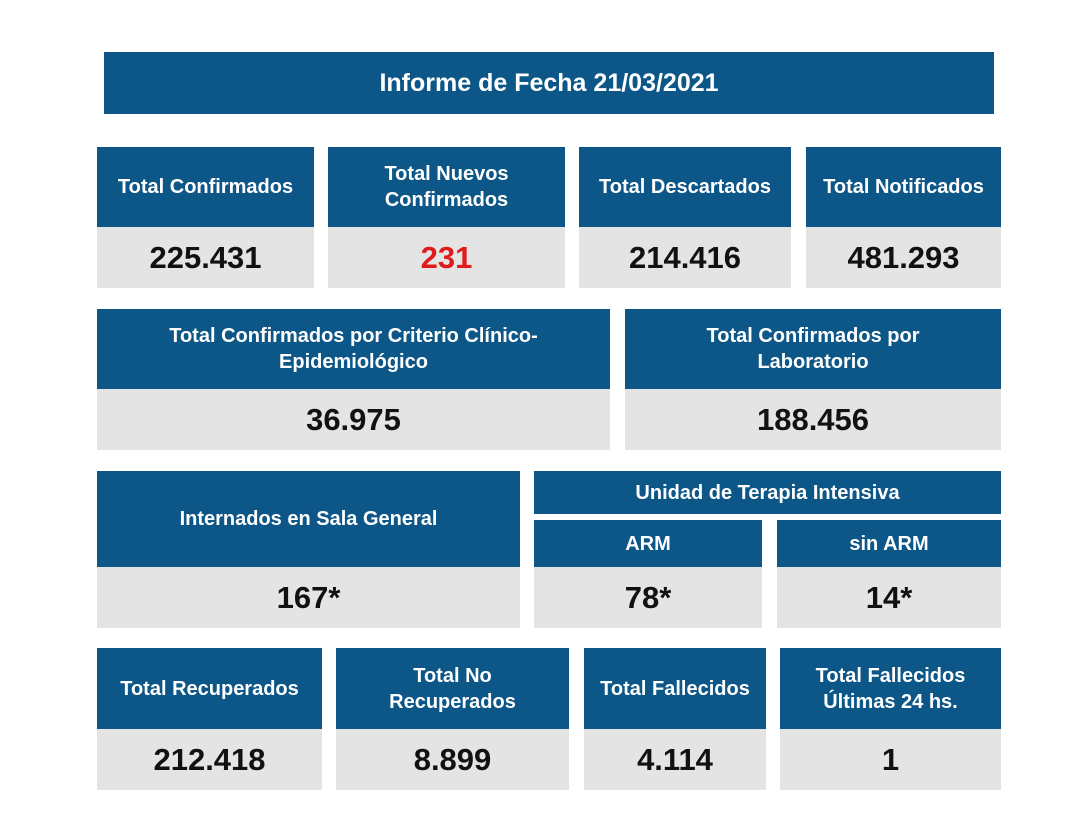 This screenshot has height=828, width=1080. What do you see at coordinates (890, 688) in the screenshot?
I see `card-label: Total Fallecidos Últimas 24 hs.` at bounding box center [890, 688].